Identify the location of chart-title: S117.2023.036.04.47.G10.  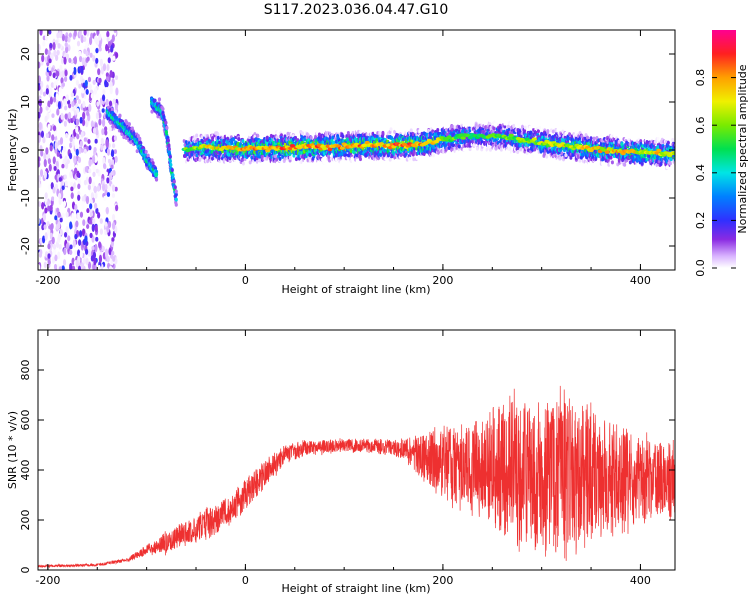
(356, 10).